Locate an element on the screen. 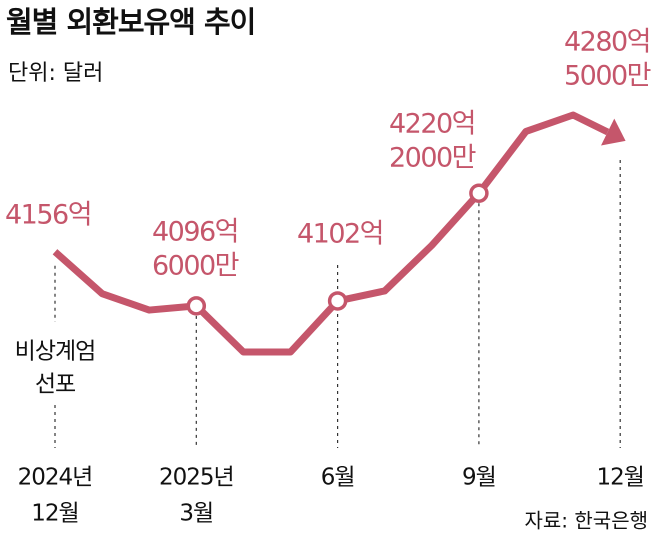  value-label: 4102억 is located at coordinates (340, 234).